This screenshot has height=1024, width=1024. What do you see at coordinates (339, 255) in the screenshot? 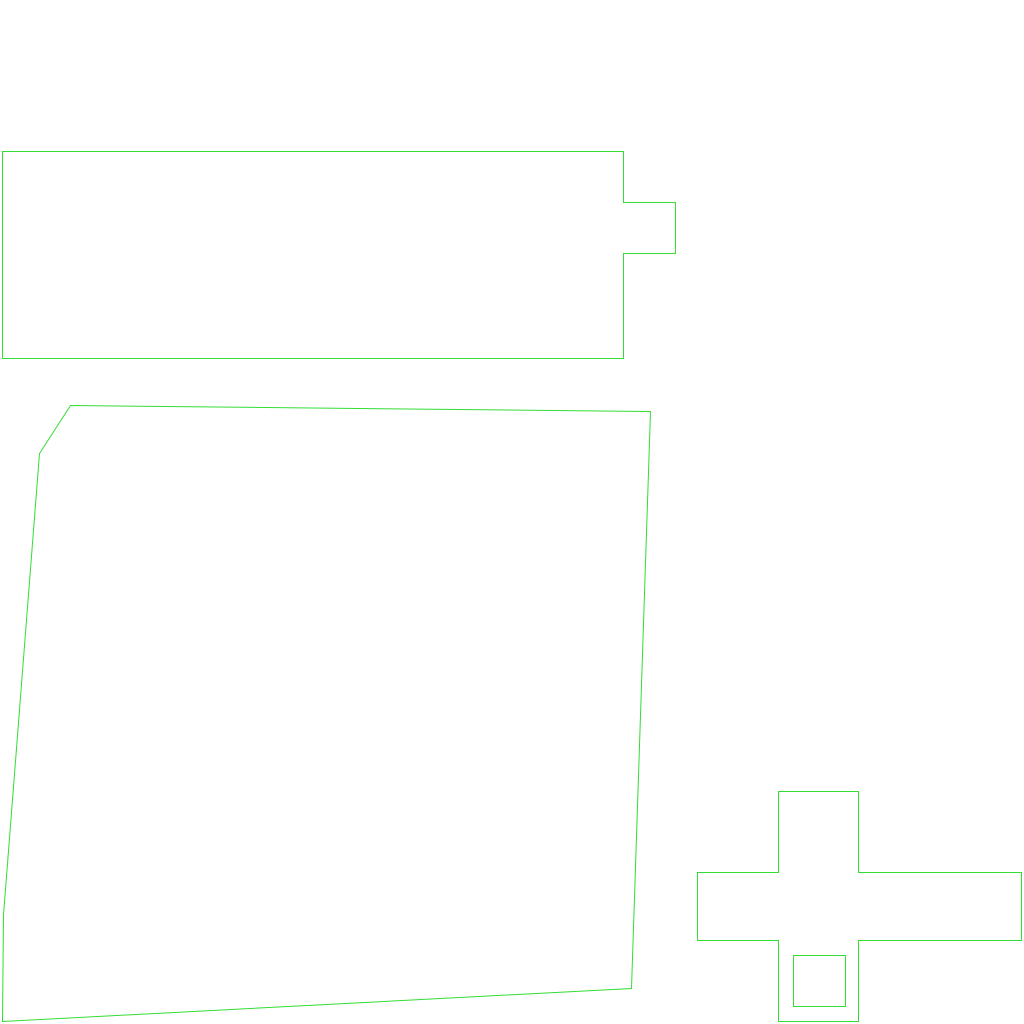
I see `rectangle-with-tab-outline` at bounding box center [339, 255].